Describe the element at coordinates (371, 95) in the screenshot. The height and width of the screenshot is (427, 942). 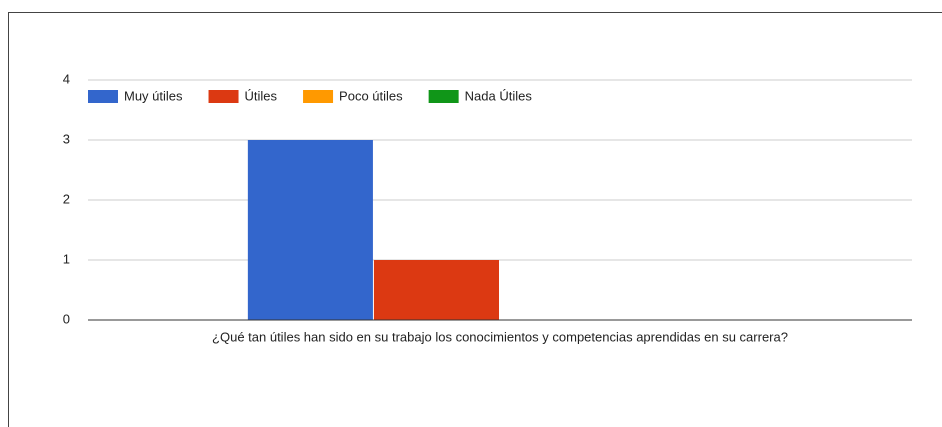
I see `legend-label: Poco útiles` at that location.